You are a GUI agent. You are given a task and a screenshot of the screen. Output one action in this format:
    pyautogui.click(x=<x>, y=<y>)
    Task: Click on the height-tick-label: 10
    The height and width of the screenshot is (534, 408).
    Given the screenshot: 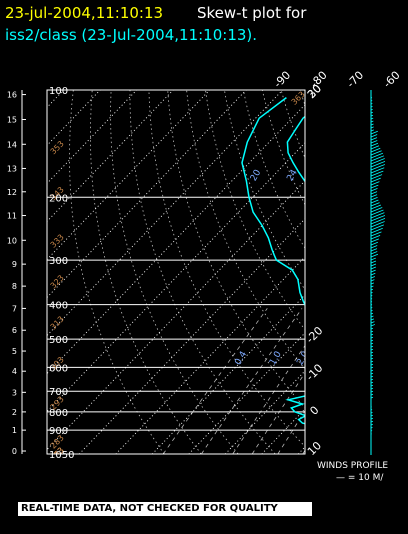 What is the action you would take?
    pyautogui.click(x=12, y=240)
    